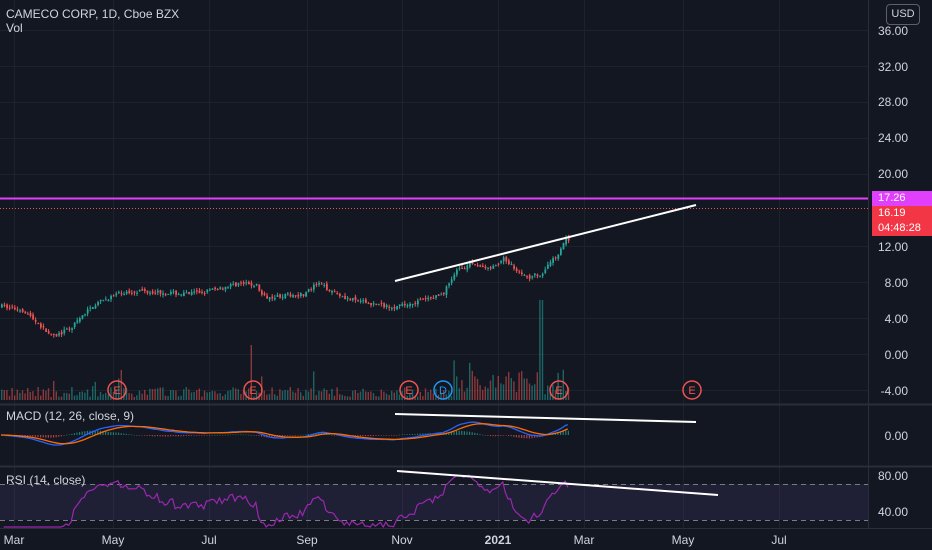 This screenshot has height=550, width=932. Describe the element at coordinates (46, 480) in the screenshot. I see `rsi-title: RSI (14, close)` at that location.